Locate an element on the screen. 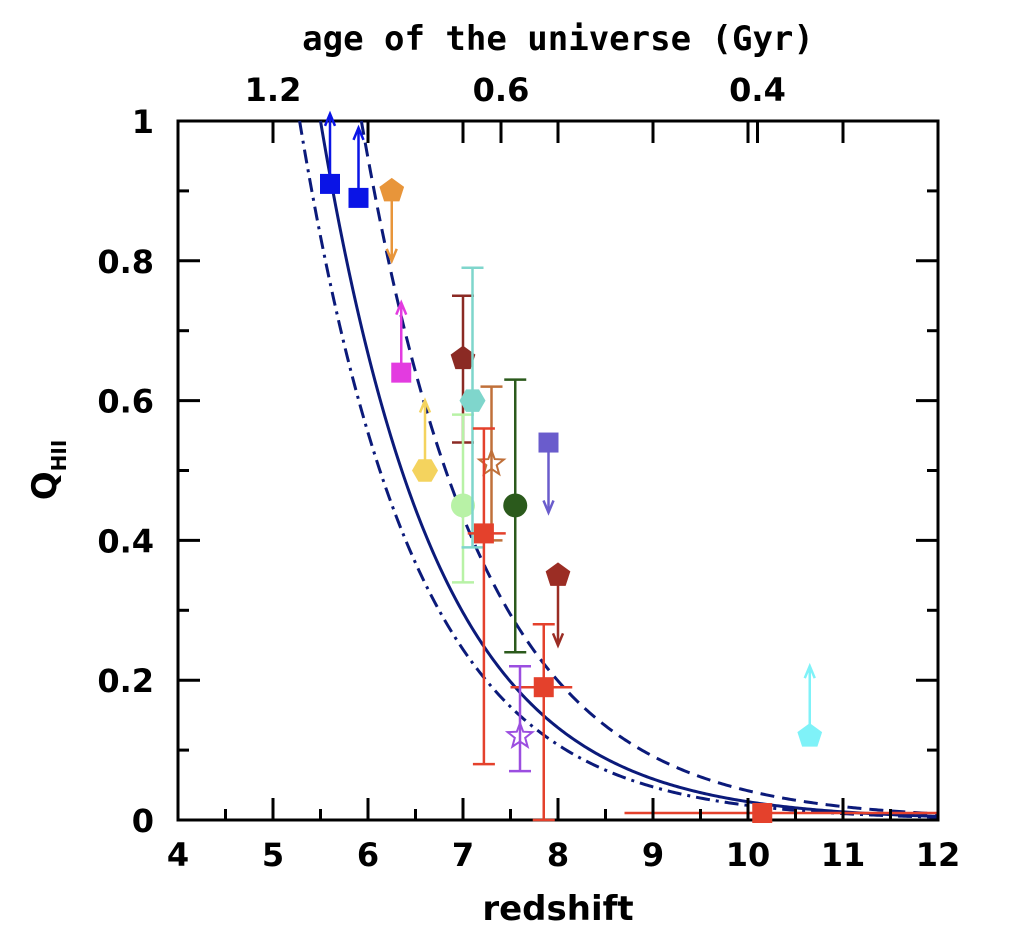  y-axis-label: QHII is located at coordinates (48, 470).